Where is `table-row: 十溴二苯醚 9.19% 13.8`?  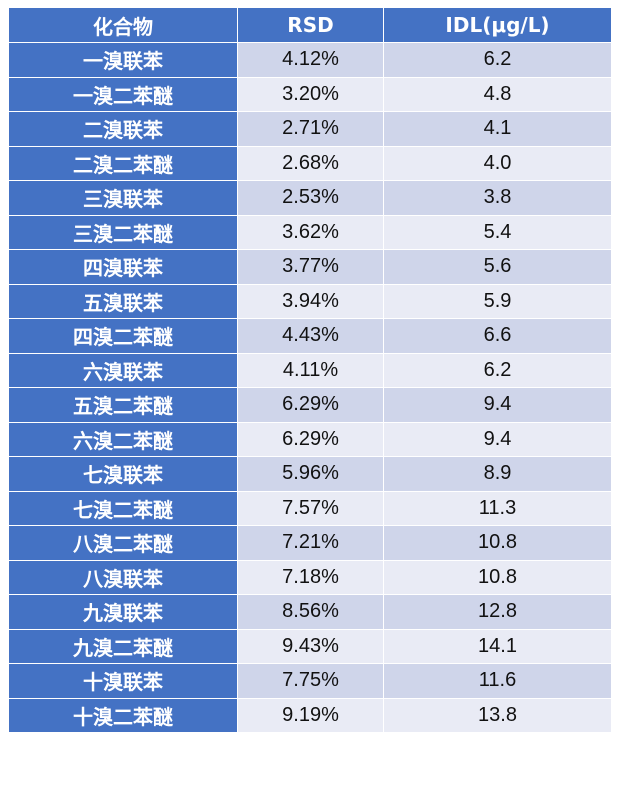 table-row: 十溴二苯醚 9.19% 13.8 is located at coordinates (310, 715).